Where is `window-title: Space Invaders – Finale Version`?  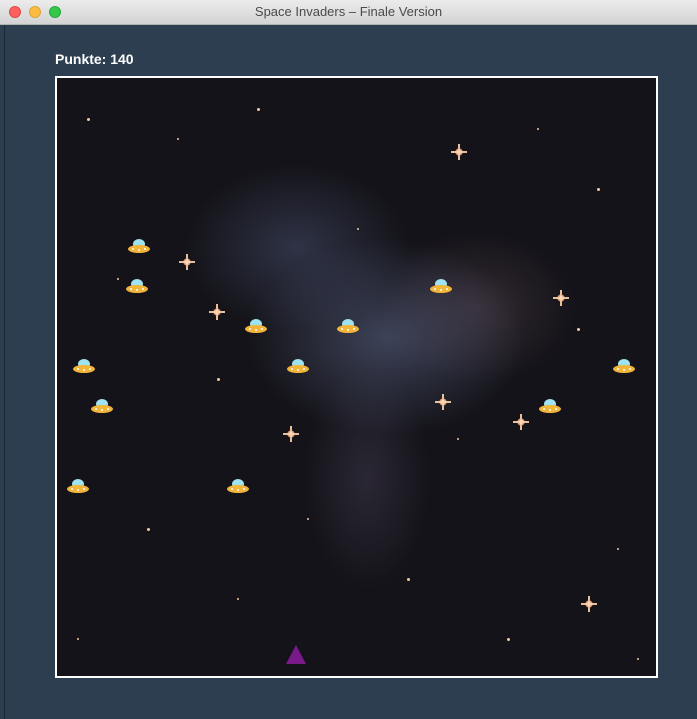 window-title: Space Invaders – Finale Version is located at coordinates (348, 11).